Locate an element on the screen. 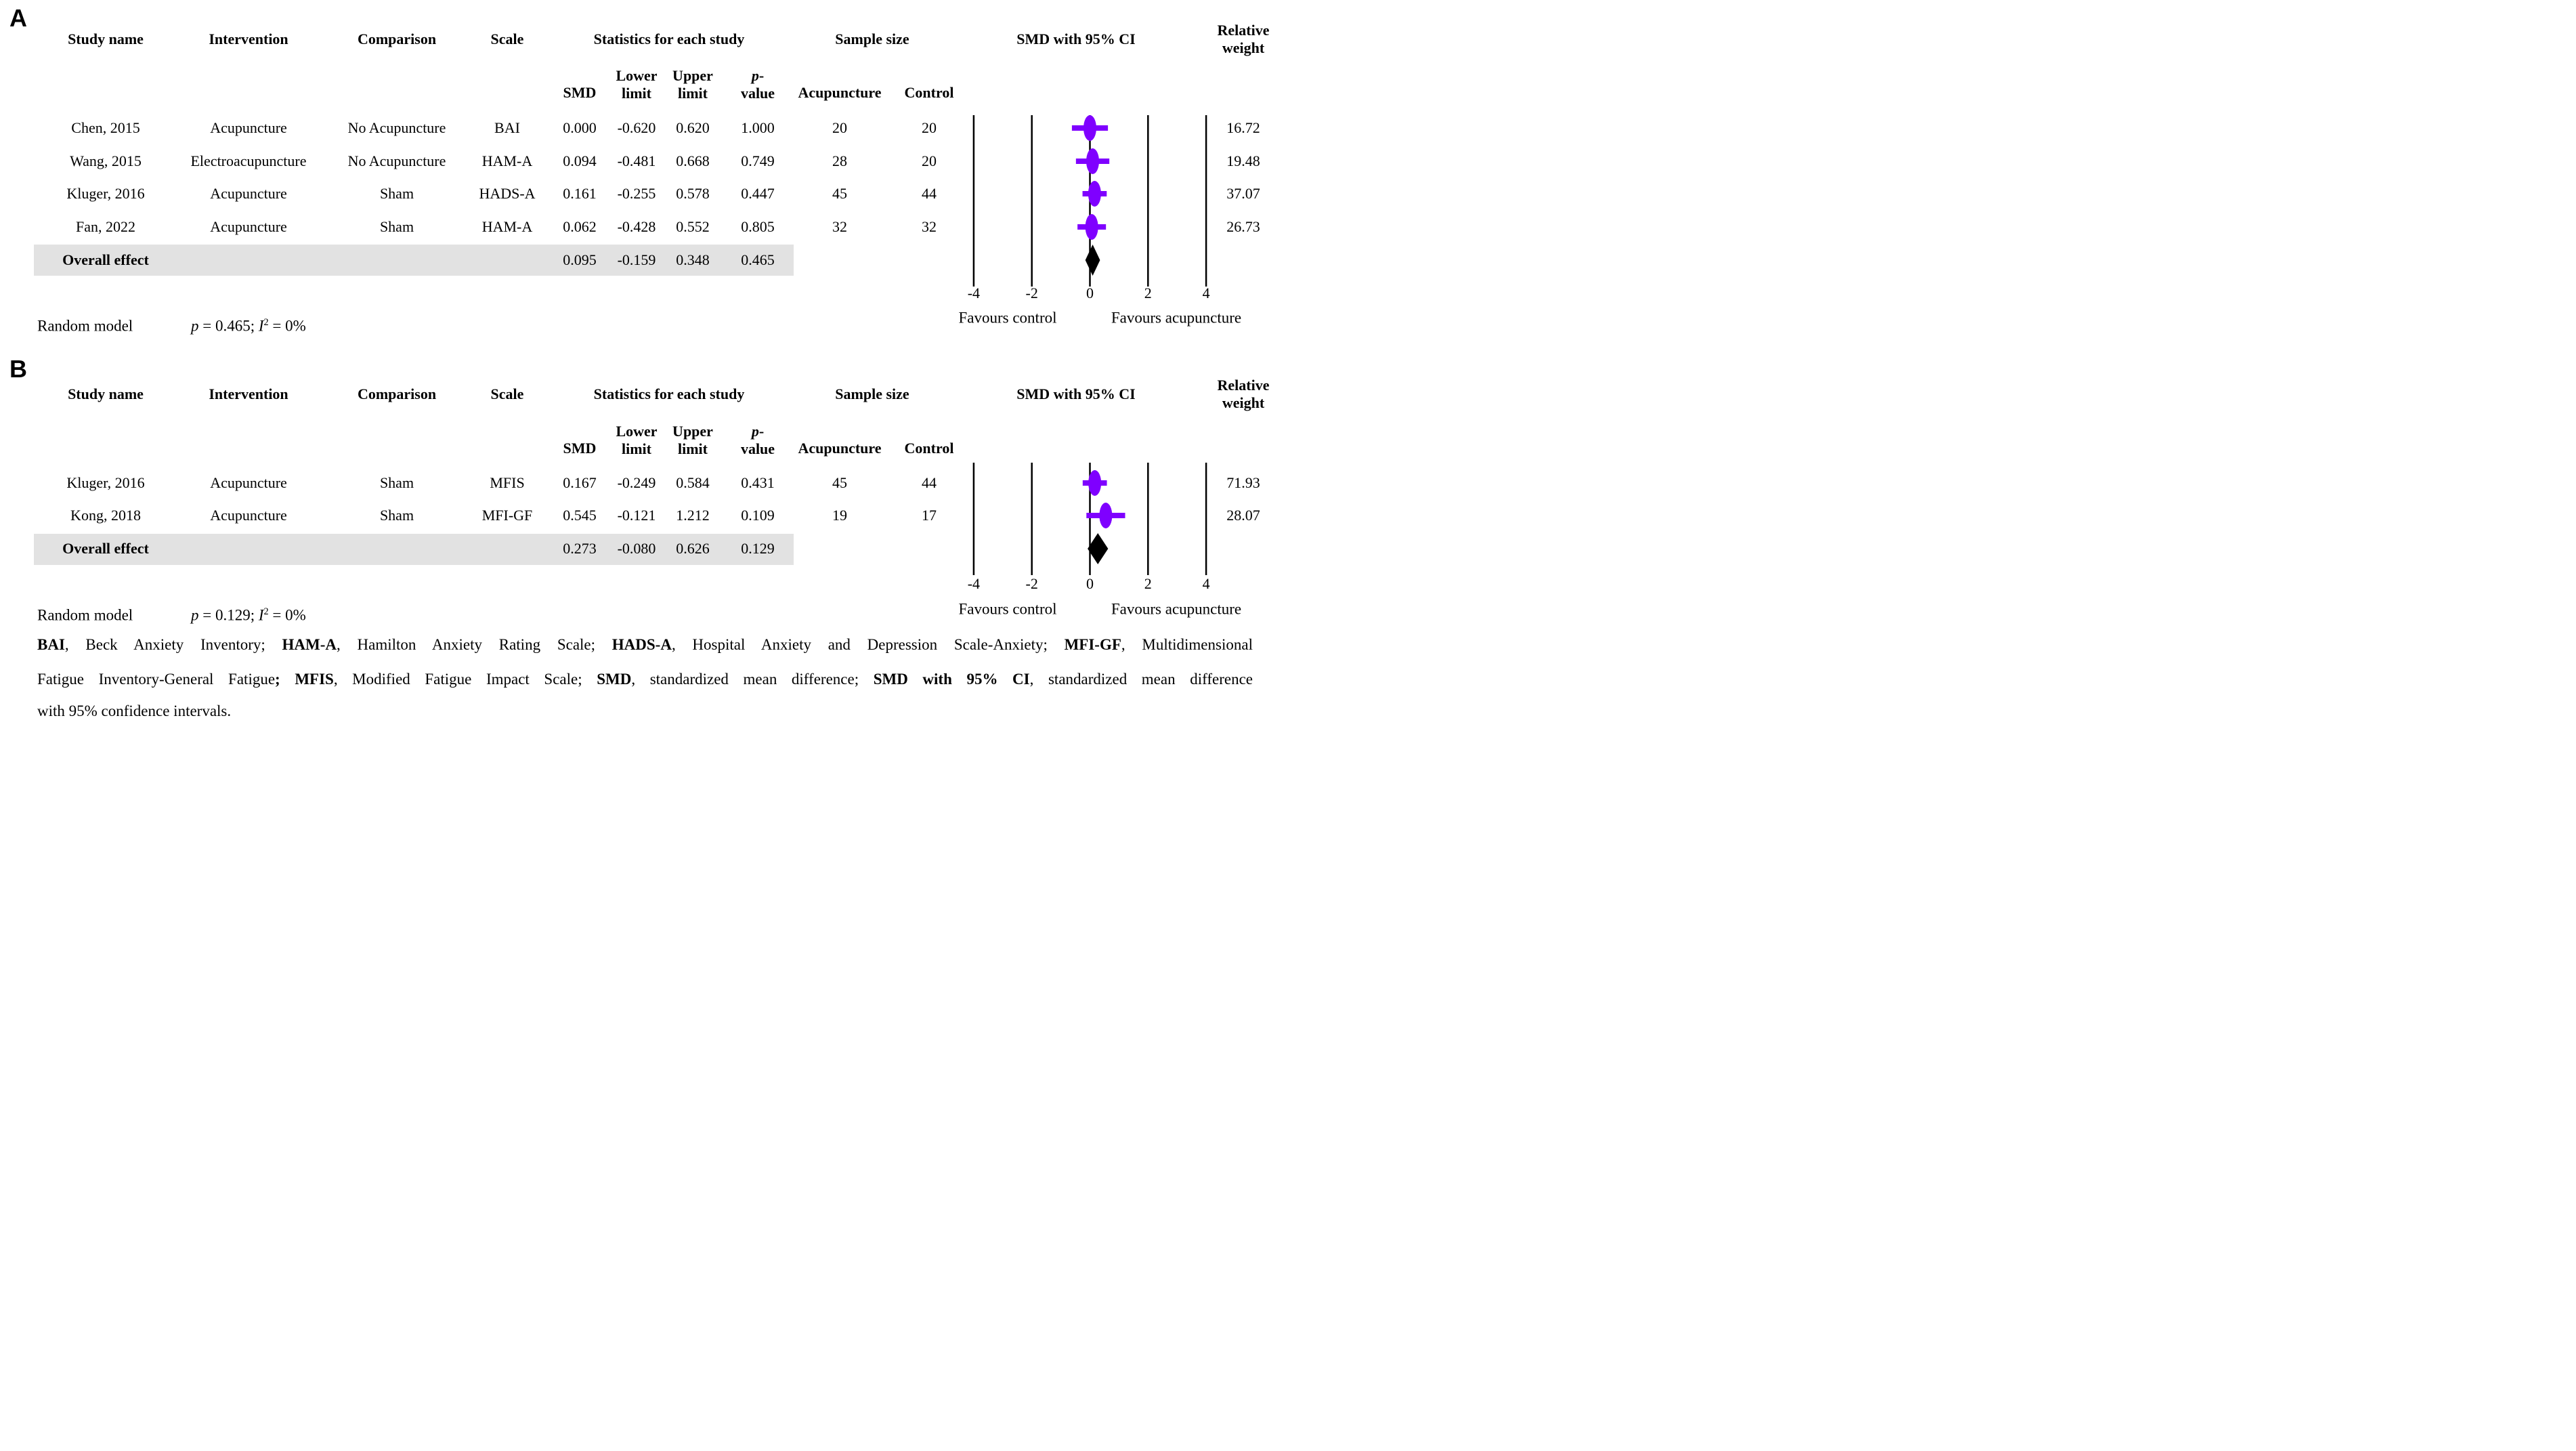 The width and height of the screenshot is (2576, 1451). cell-sample-control: 20 is located at coordinates (929, 161).